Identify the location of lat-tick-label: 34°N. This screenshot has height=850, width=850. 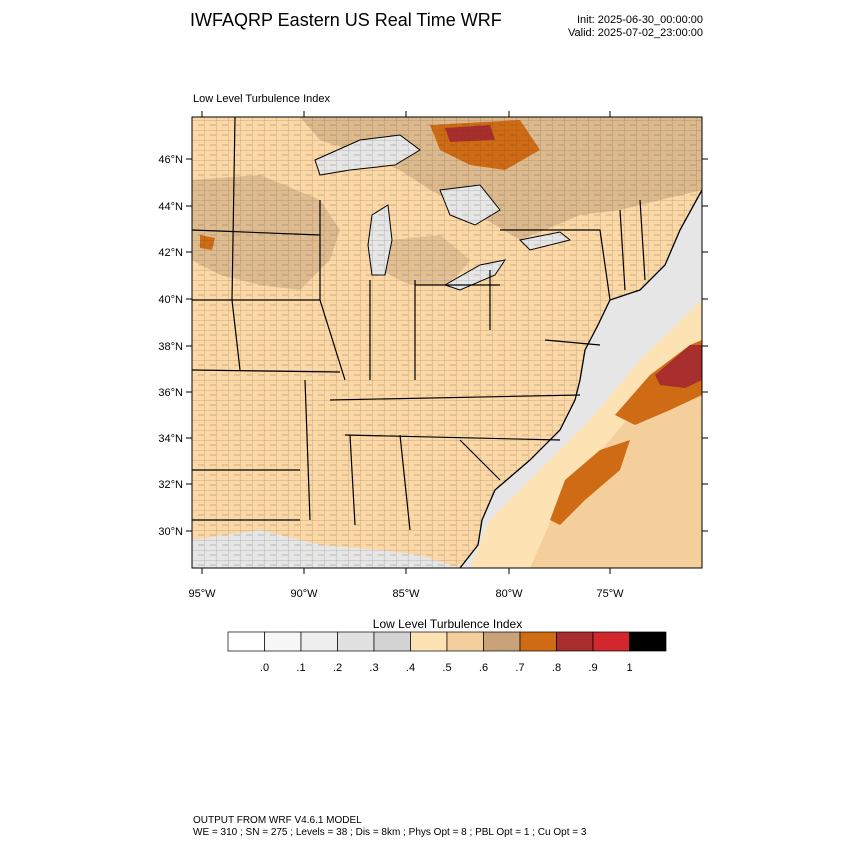
(170, 439).